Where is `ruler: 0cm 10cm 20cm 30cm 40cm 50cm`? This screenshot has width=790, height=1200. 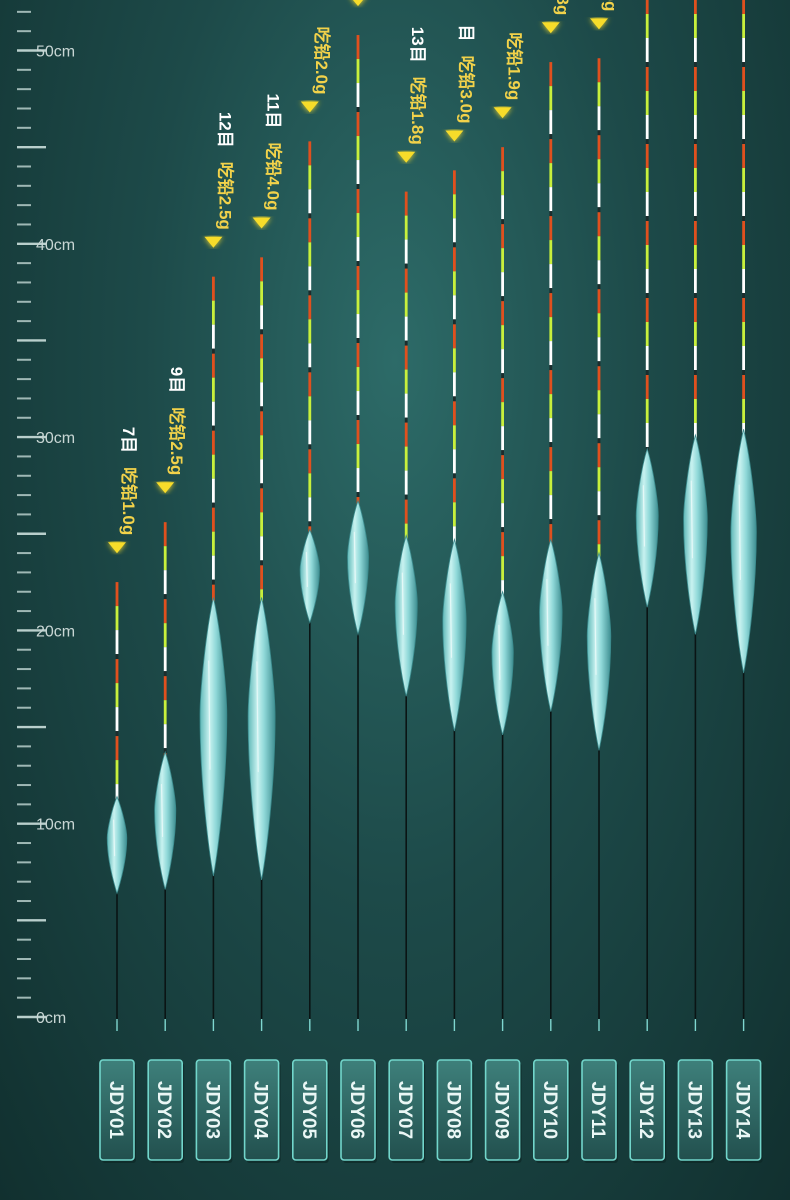 ruler: 0cm 10cm 20cm 30cm 40cm 50cm is located at coordinates (46, 518).